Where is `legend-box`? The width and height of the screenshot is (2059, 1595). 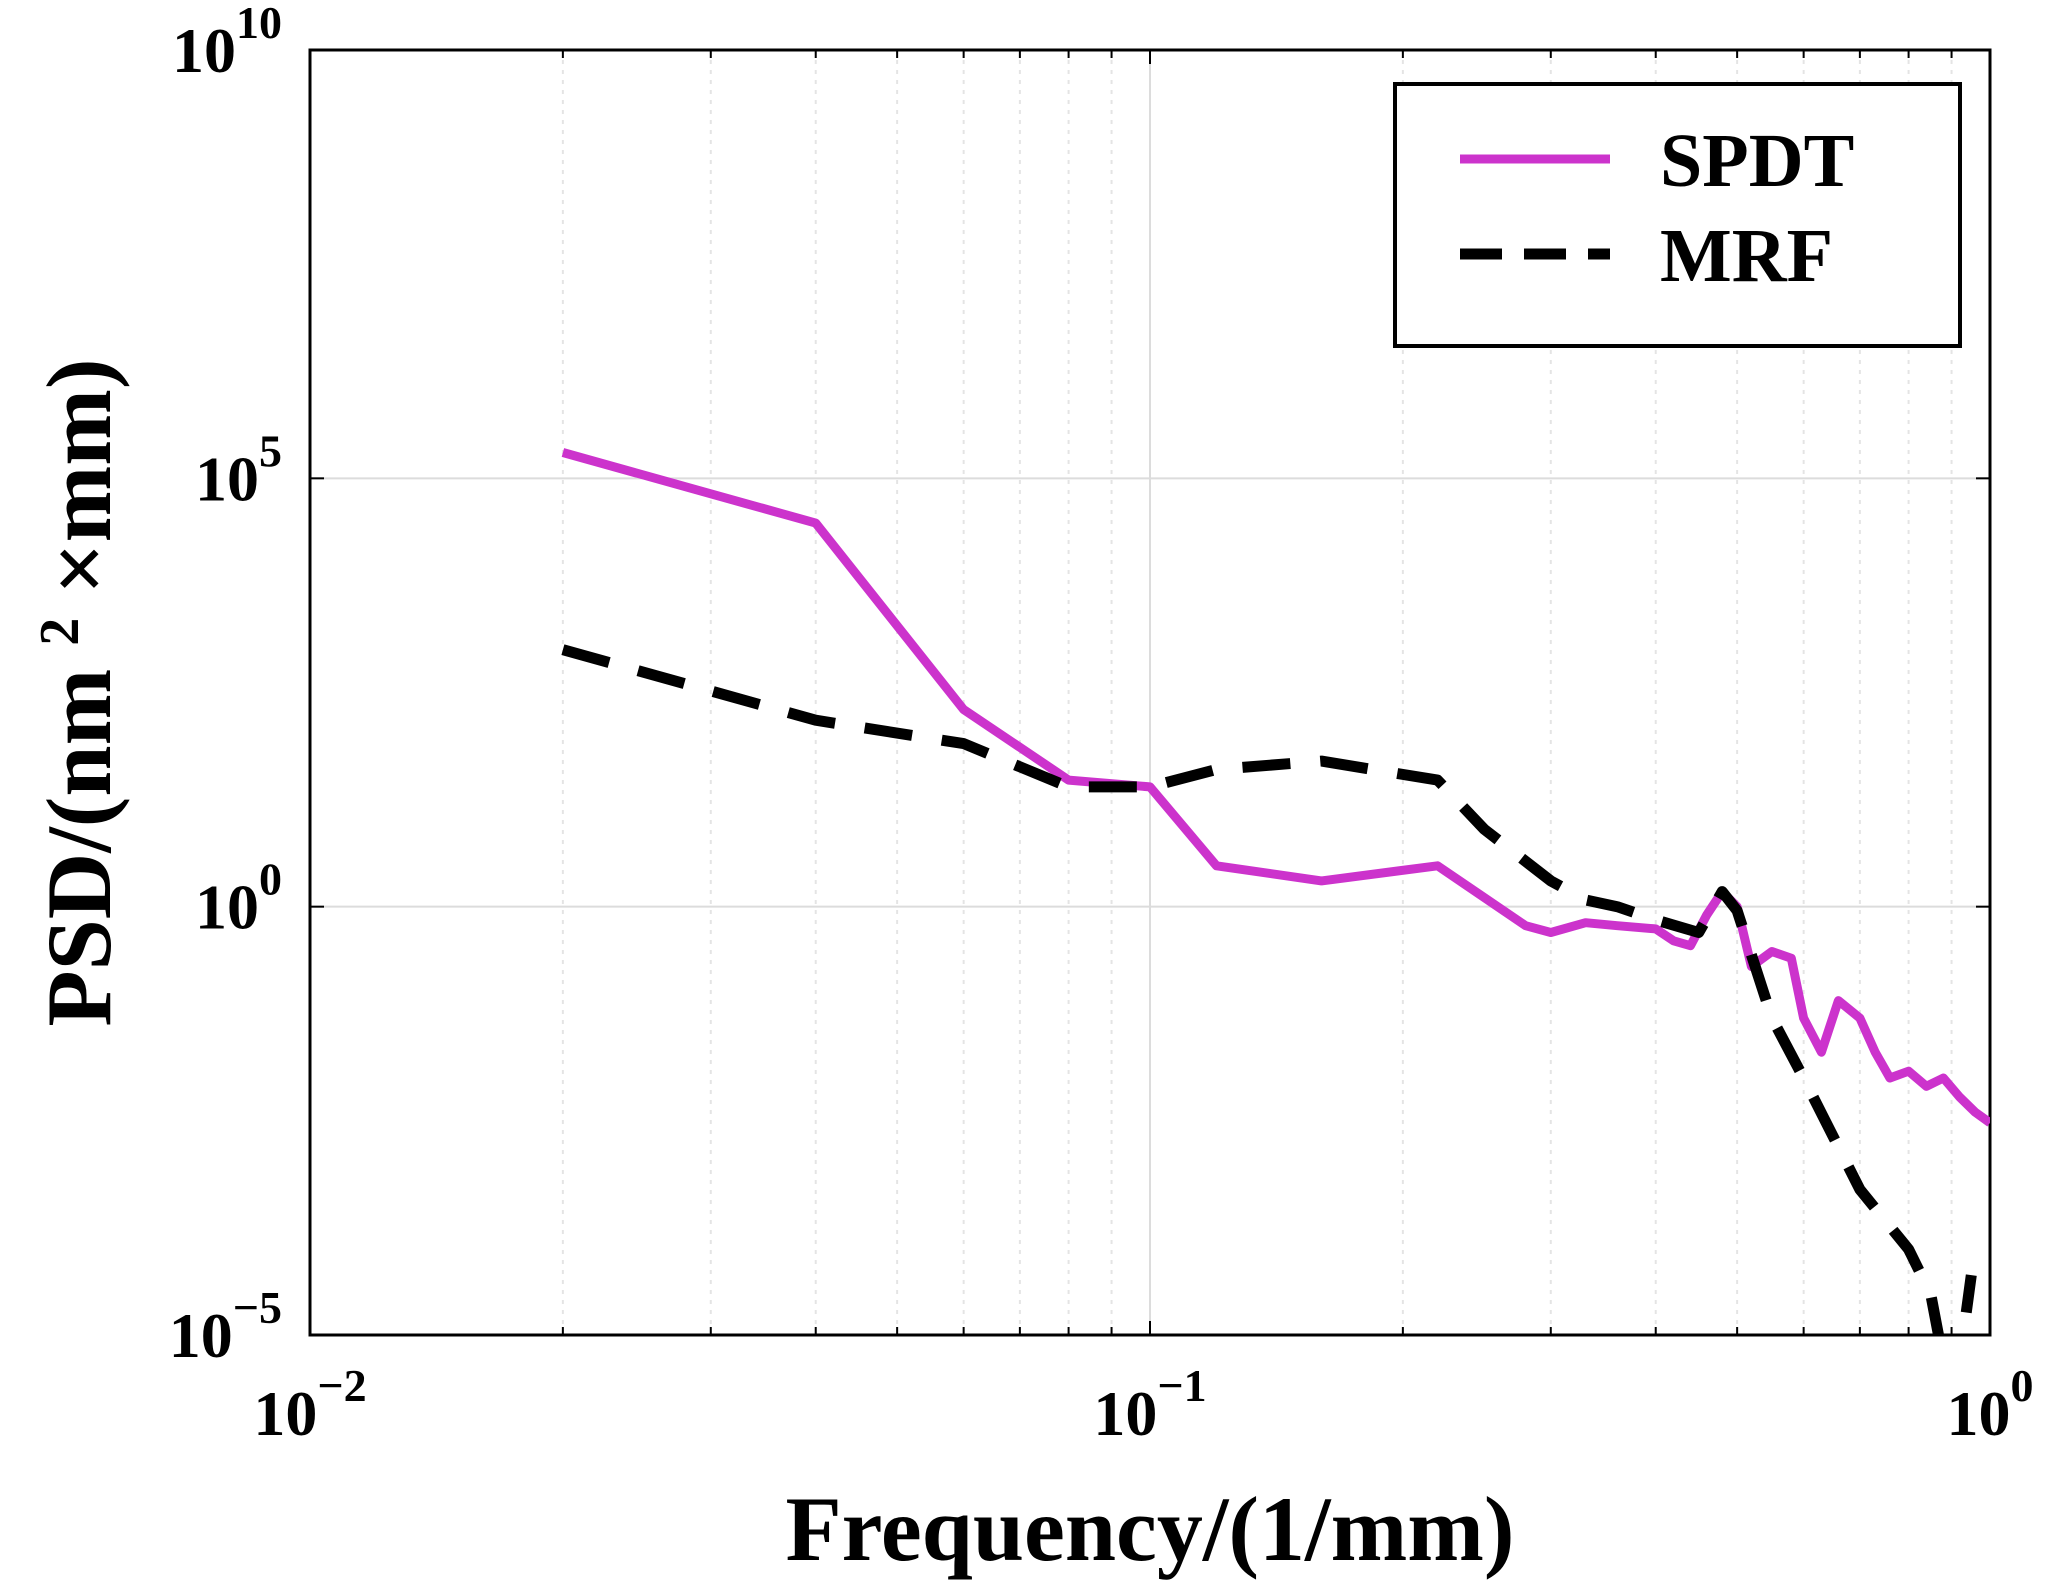
legend-box is located at coordinates (1677, 215).